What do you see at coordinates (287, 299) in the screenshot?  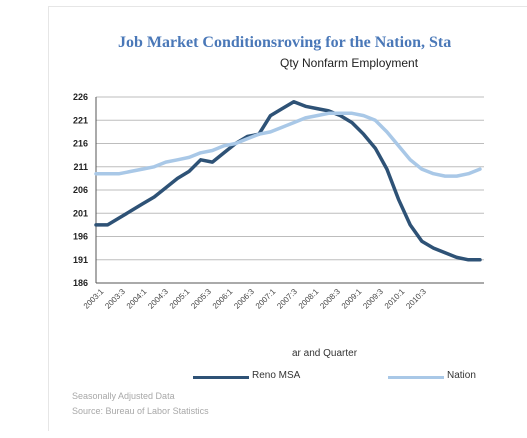 I see `x-tick-label: 2007:3` at bounding box center [287, 299].